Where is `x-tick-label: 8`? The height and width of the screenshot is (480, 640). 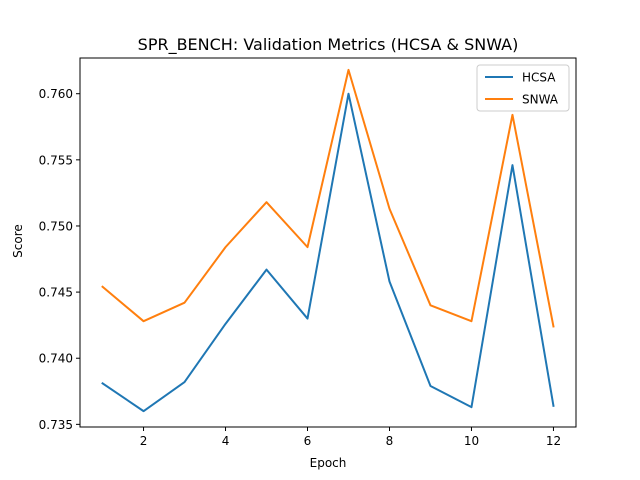
x-tick-label: 8 is located at coordinates (390, 441).